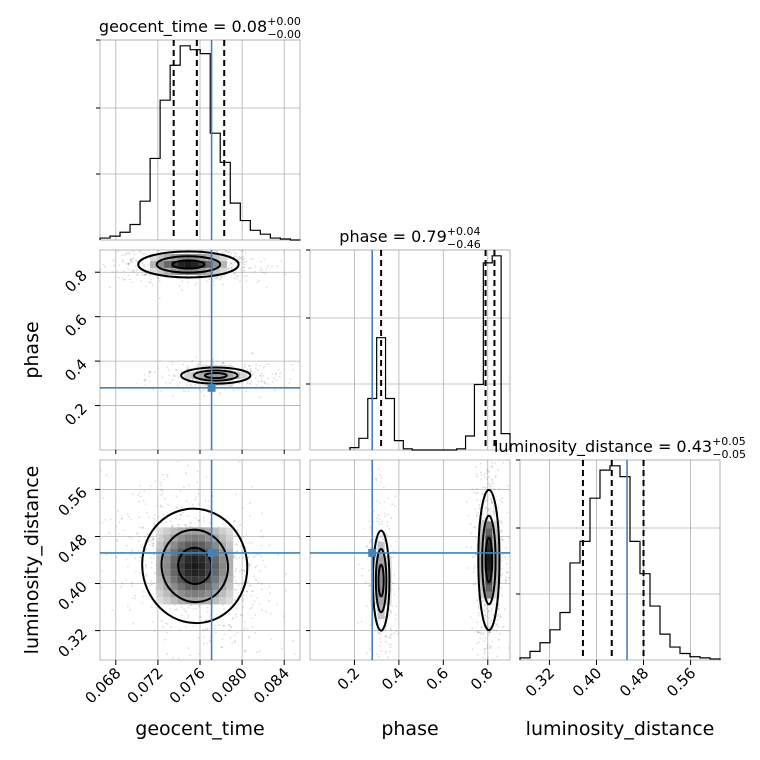  Describe the element at coordinates (32, 560) in the screenshot. I see `y-axis-label-luminosity_distance: luminosity_distance` at that location.